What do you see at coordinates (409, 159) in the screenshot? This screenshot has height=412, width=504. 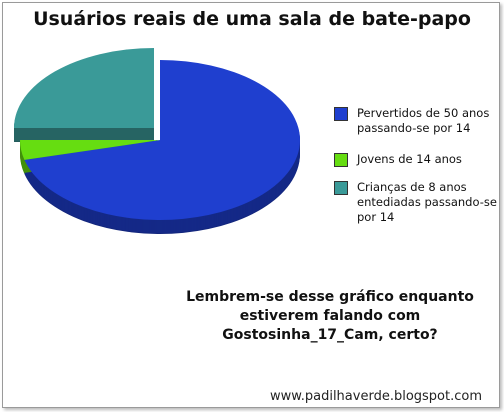 I see `legend-label: Jovens de 14 anos` at bounding box center [409, 159].